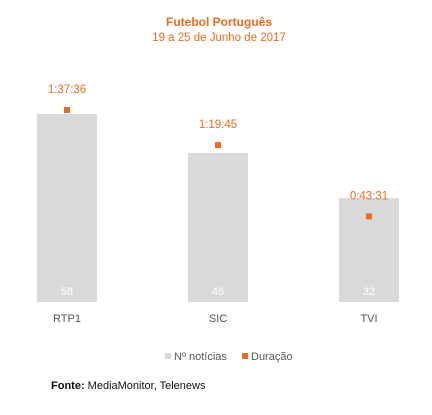 The width and height of the screenshot is (432, 415). What do you see at coordinates (245, 356) in the screenshot?
I see `legend-swatch-duracao` at bounding box center [245, 356].